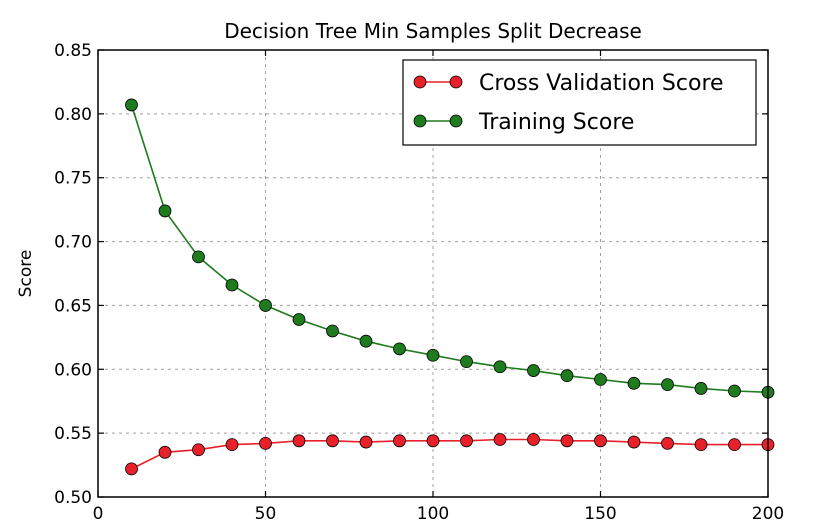  I want to click on chart-title: Decision Tree Min Samples Split Decrease, so click(433, 31).